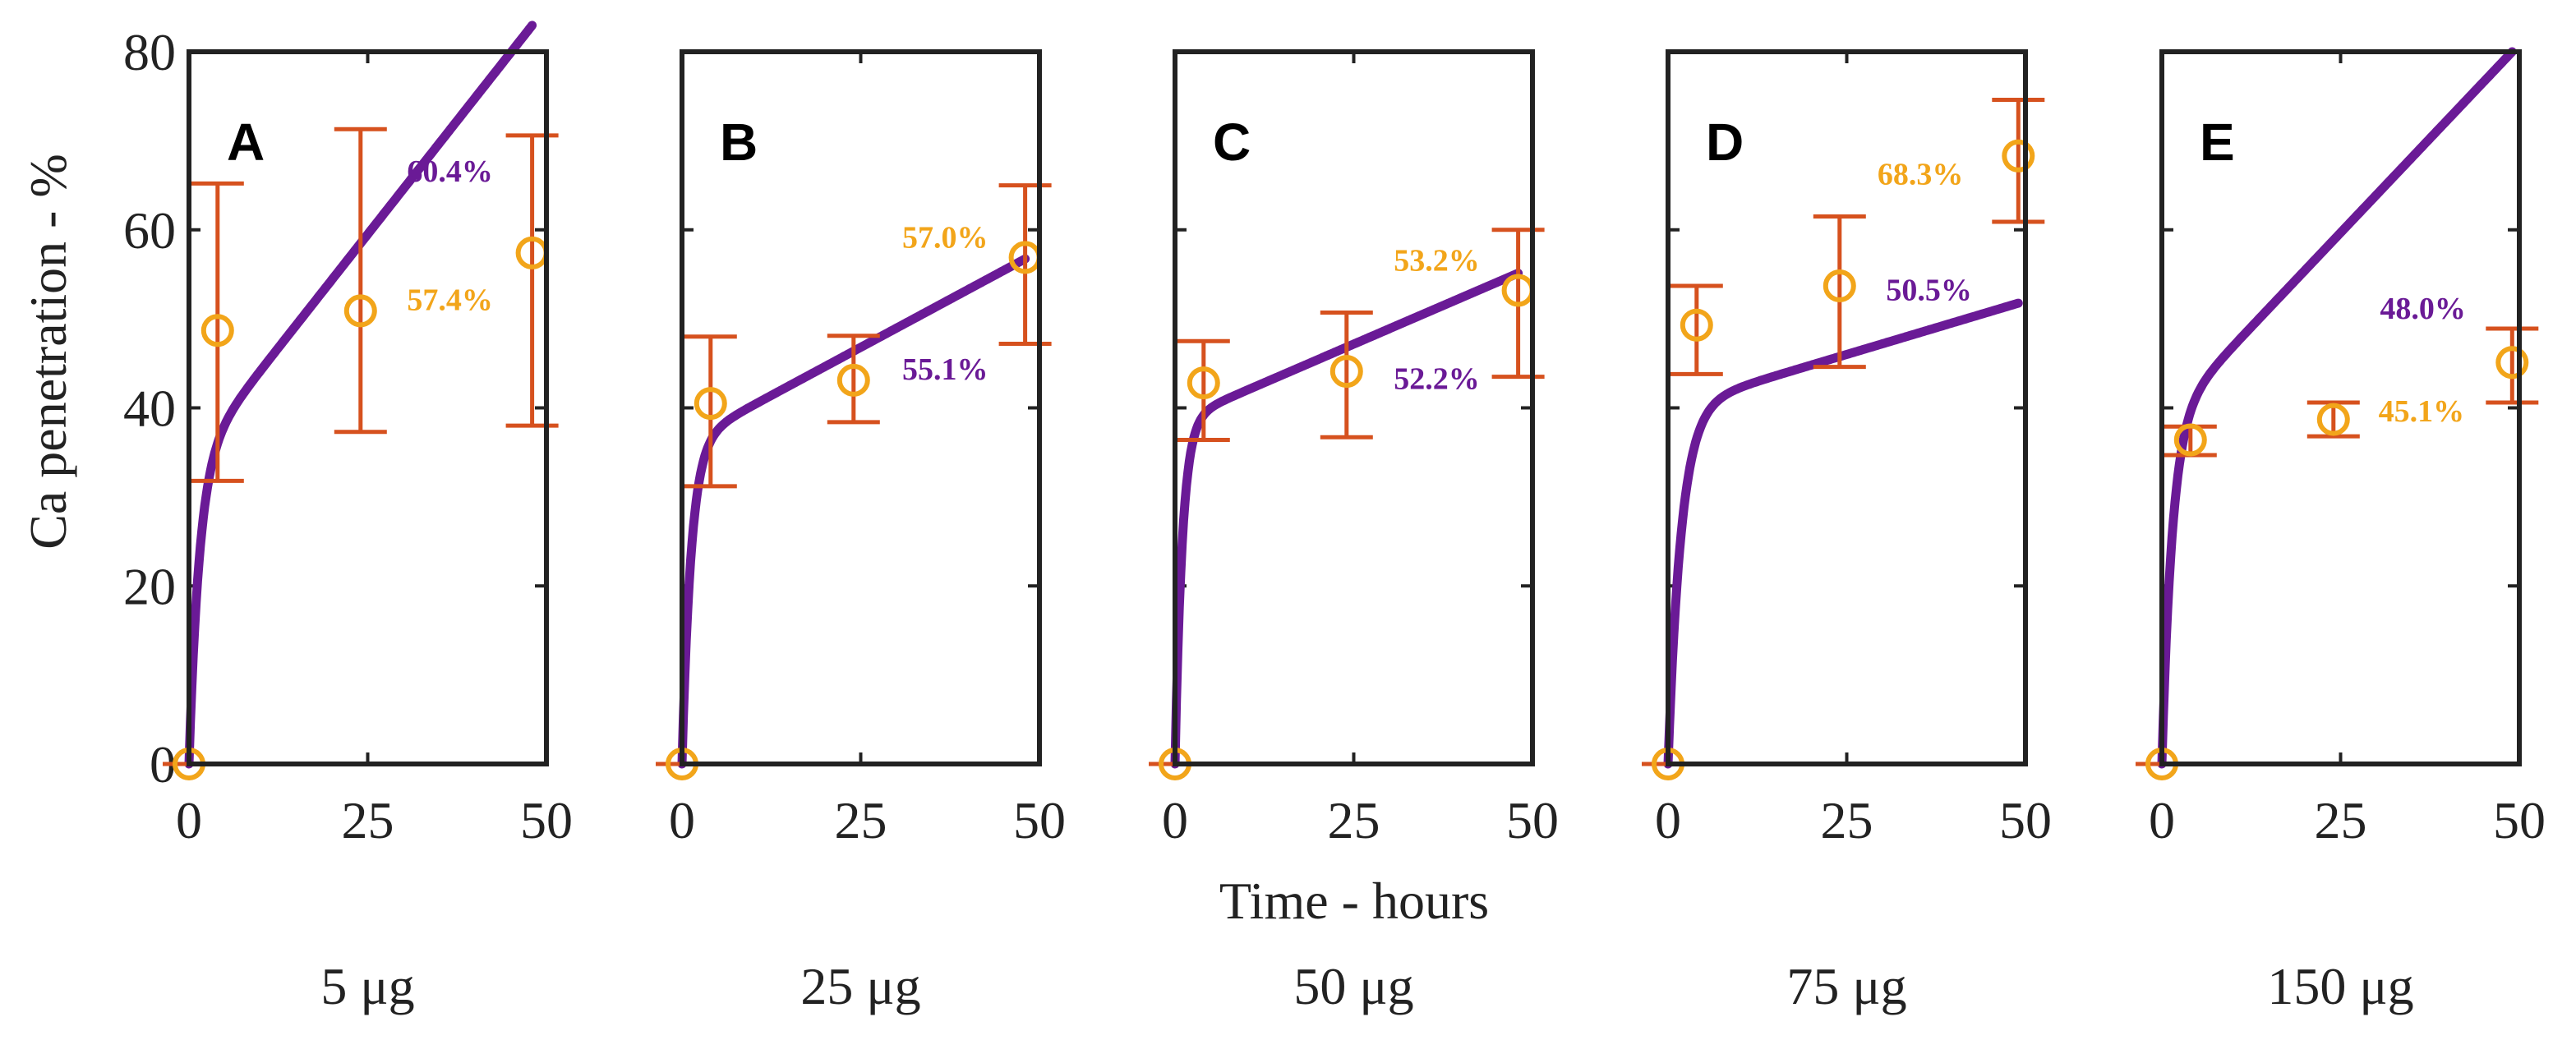  Describe the element at coordinates (2422, 411) in the screenshot. I see `annotation-data: 45.1%` at that location.